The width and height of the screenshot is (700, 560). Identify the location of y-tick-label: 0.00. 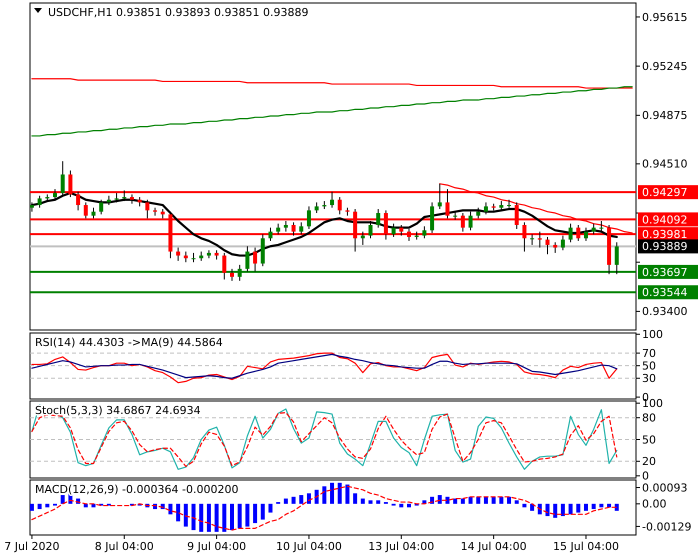
(654, 504).